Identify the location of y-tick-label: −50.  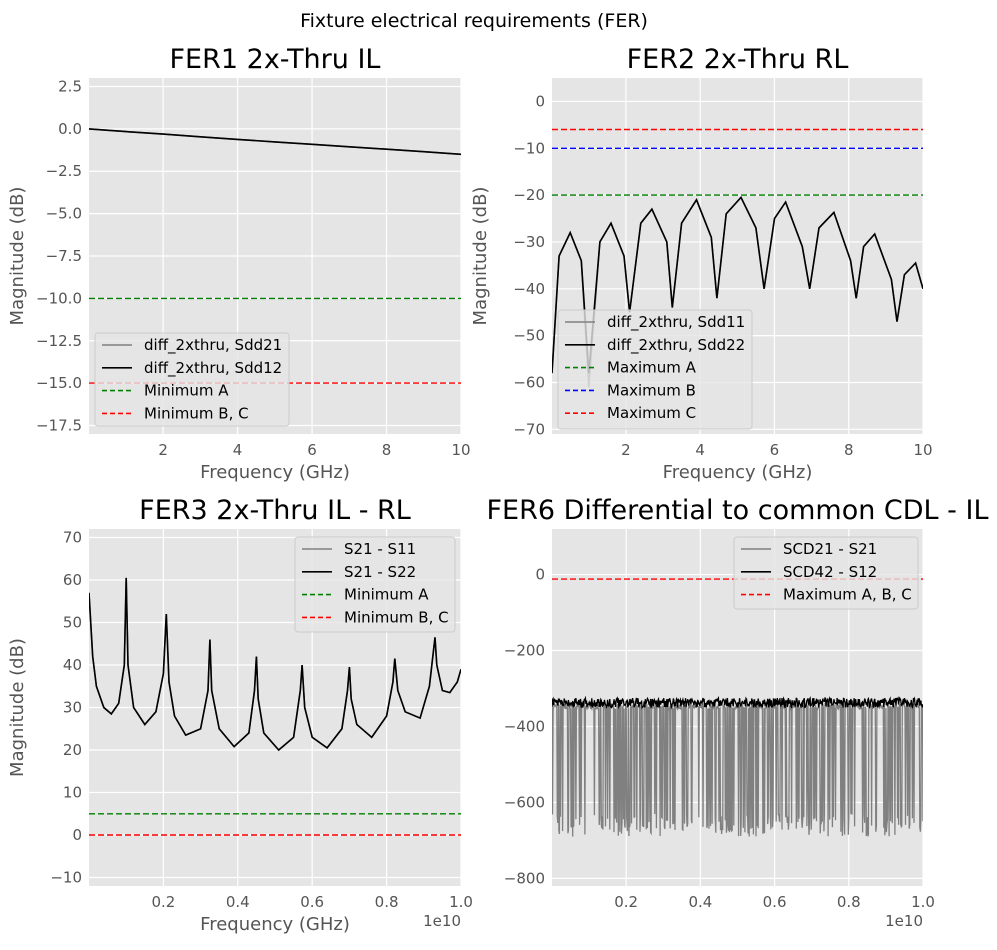
(529, 336).